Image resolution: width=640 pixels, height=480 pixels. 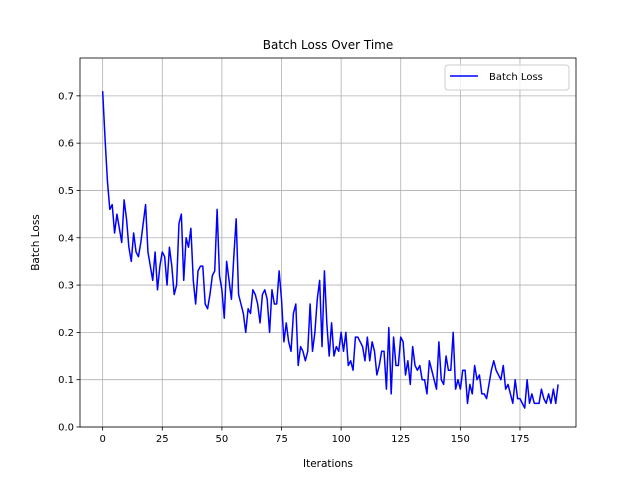 What do you see at coordinates (162, 439) in the screenshot?
I see `x-tick-label: 25` at bounding box center [162, 439].